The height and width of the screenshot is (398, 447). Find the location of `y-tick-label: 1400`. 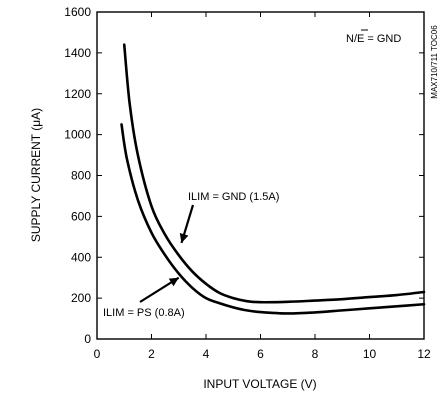

y-tick-label: 1400 is located at coordinates (77, 53).